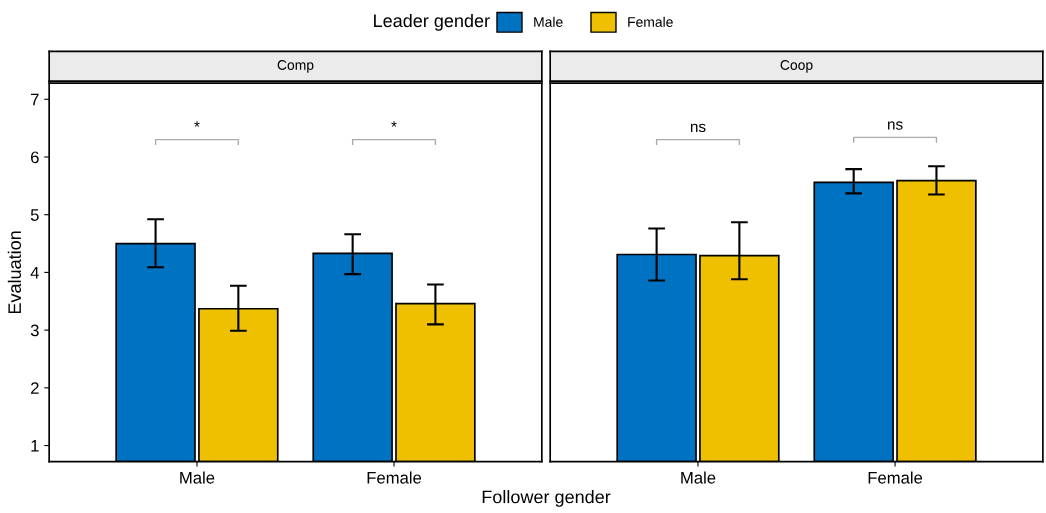 The height and width of the screenshot is (513, 1046). What do you see at coordinates (35, 446) in the screenshot?
I see `y-tick-label: 1` at bounding box center [35, 446].